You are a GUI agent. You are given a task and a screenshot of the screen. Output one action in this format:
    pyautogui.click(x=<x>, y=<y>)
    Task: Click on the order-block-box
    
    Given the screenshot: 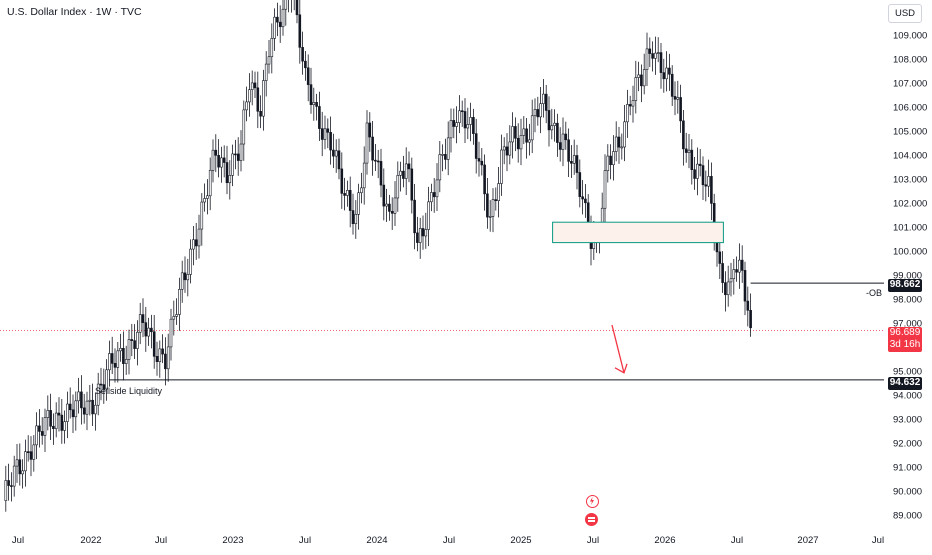 What is the action you would take?
    pyautogui.click(x=638, y=232)
    